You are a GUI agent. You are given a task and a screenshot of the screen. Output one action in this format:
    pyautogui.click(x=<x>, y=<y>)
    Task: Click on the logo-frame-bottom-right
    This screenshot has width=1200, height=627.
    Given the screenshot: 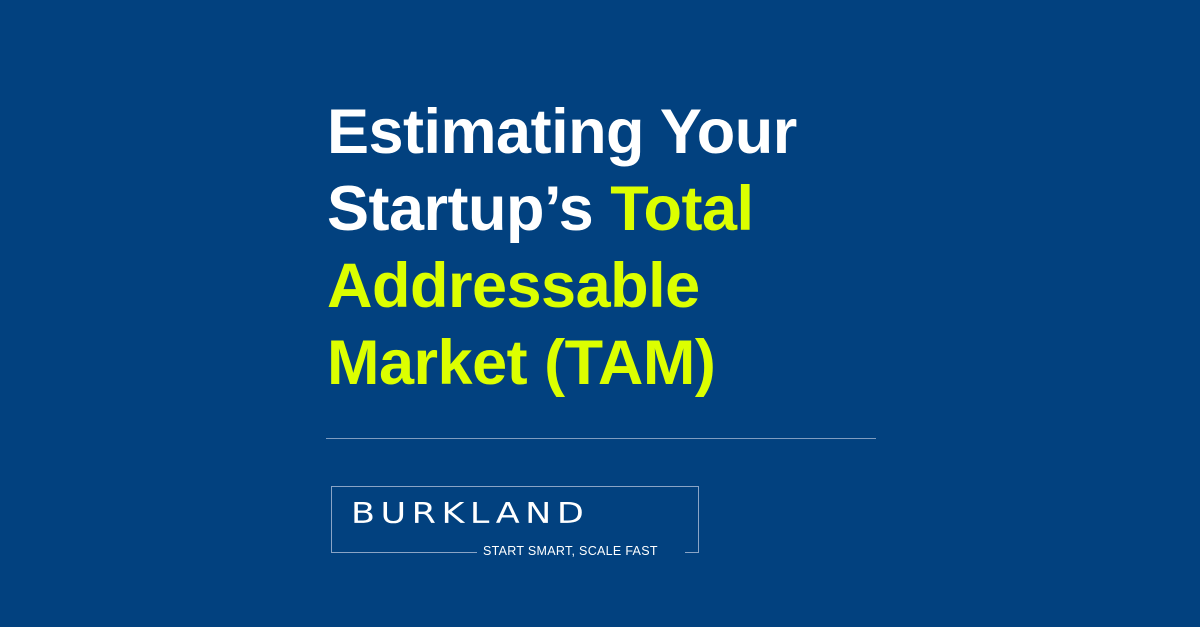 What is the action you would take?
    pyautogui.click(x=692, y=552)
    